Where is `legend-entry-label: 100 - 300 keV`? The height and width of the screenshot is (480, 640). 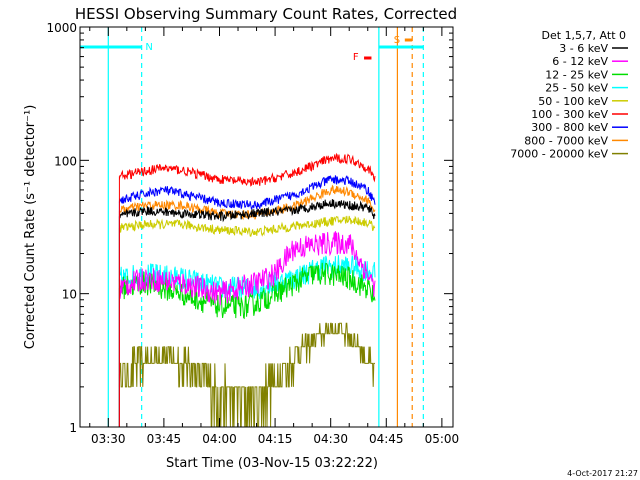
legend-entry-label: 100 - 300 keV is located at coordinates (569, 114).